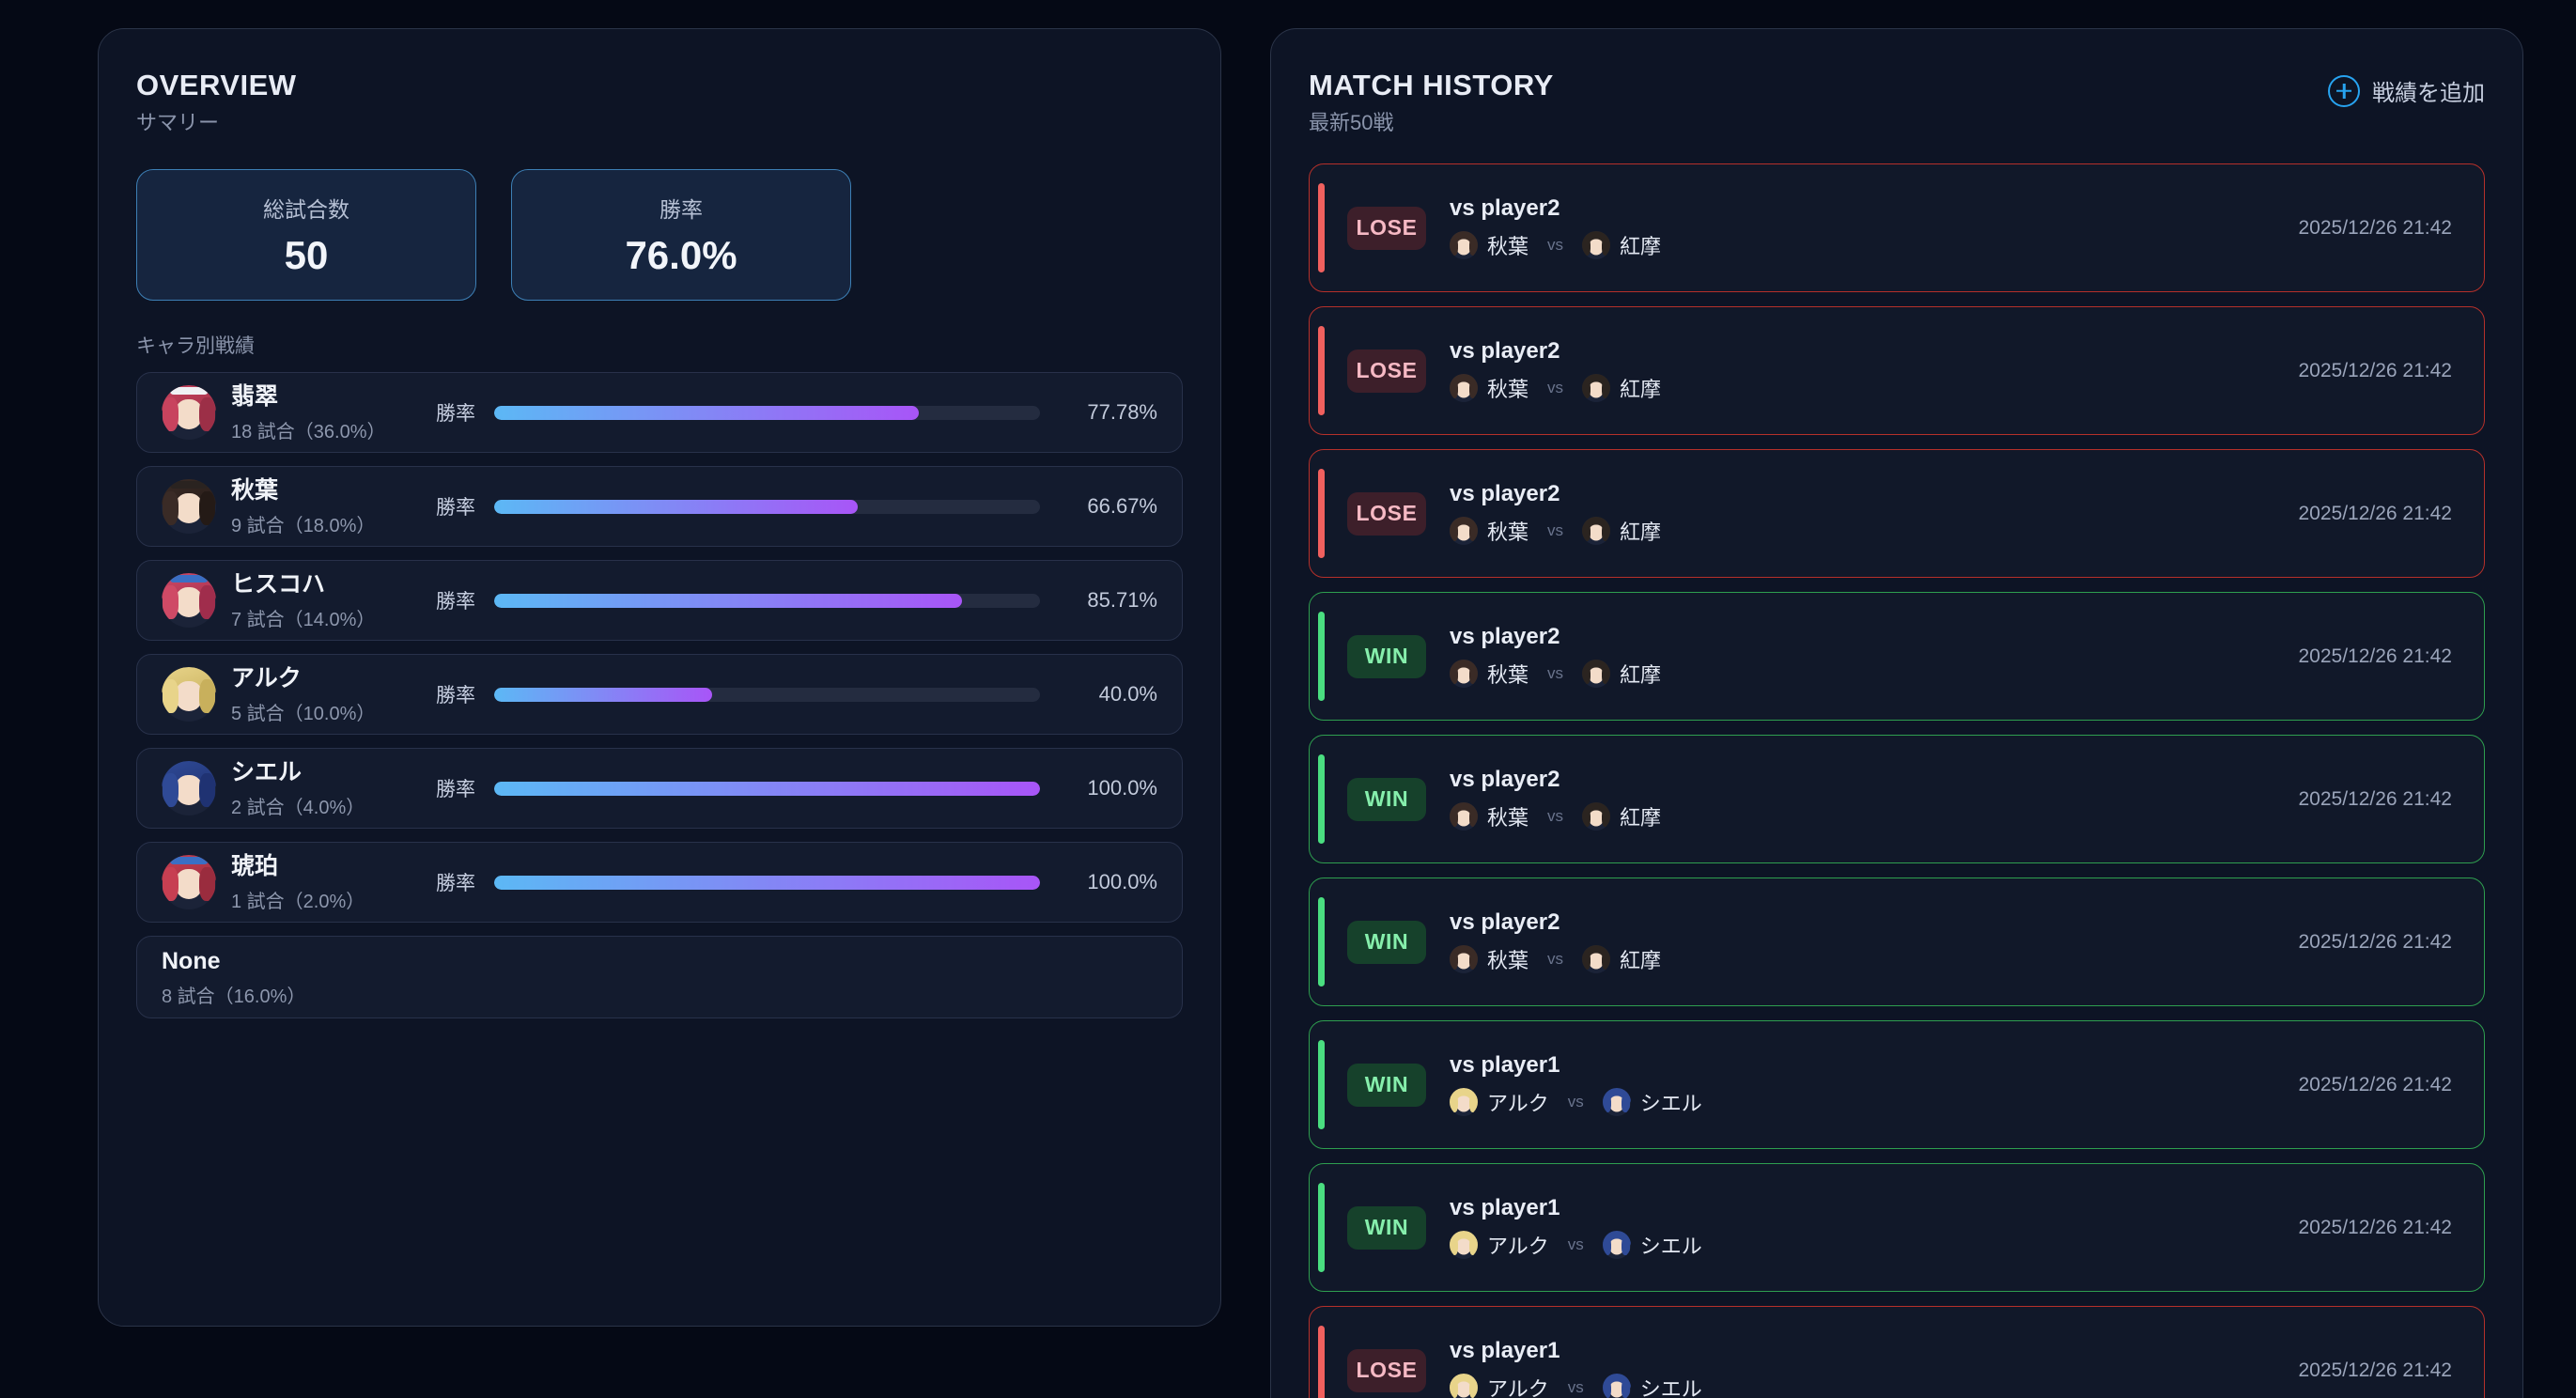  What do you see at coordinates (659, 883) in the screenshot?
I see `character-stat-row: 琥珀 1 試合（2.0%） 勝率 100.0%` at bounding box center [659, 883].